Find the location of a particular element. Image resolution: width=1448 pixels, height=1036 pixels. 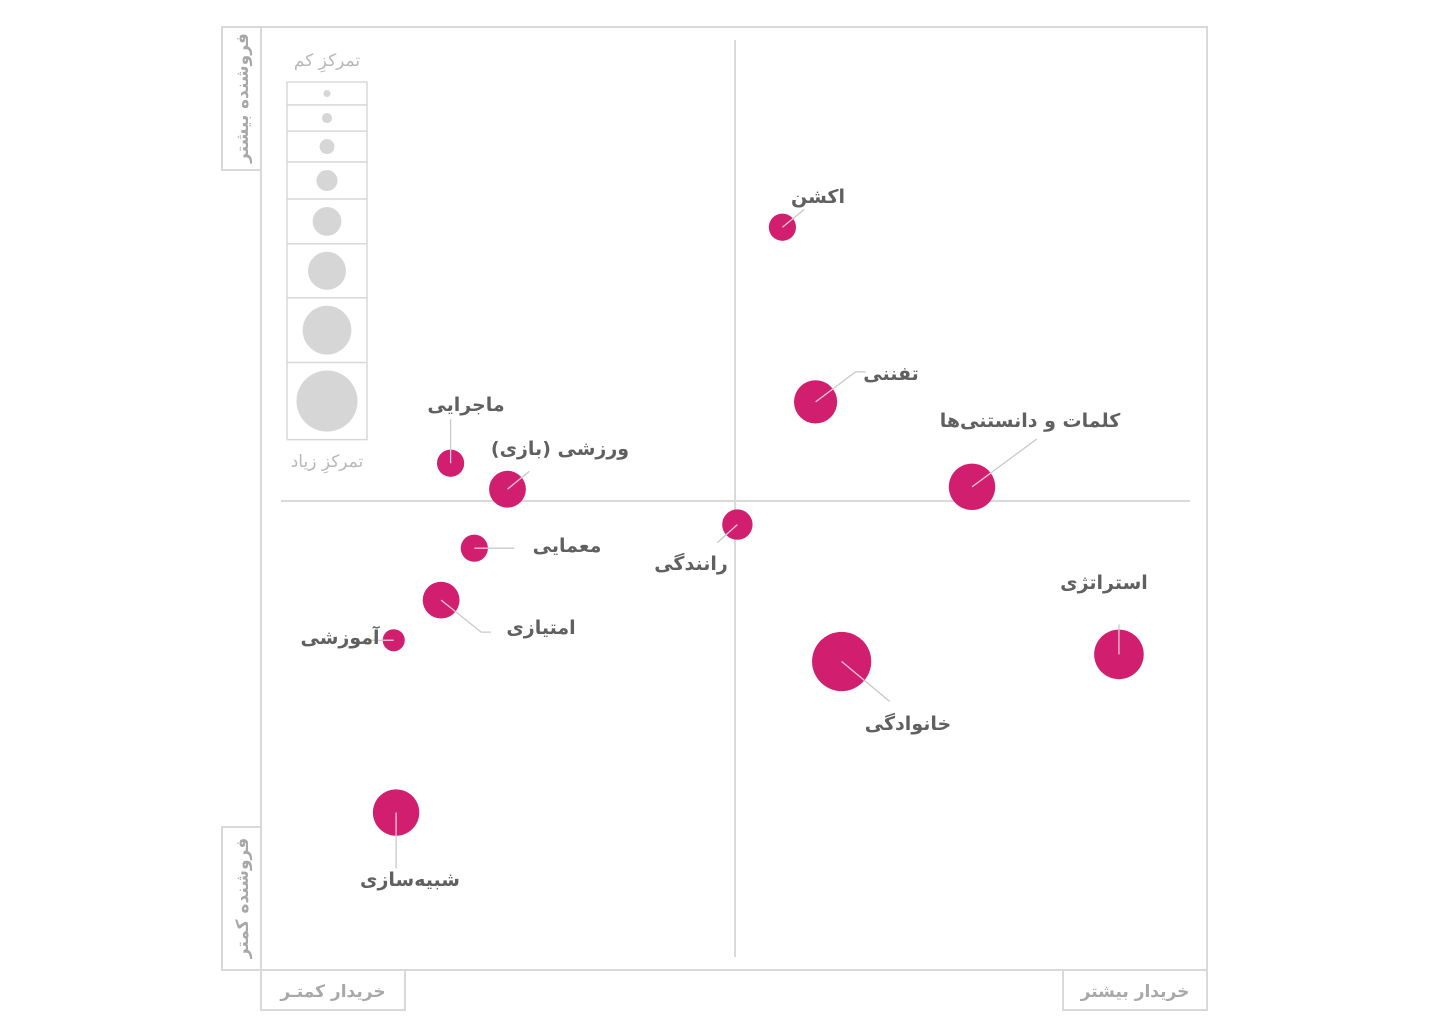

bubble-label: امتیازی is located at coordinates (540, 628).